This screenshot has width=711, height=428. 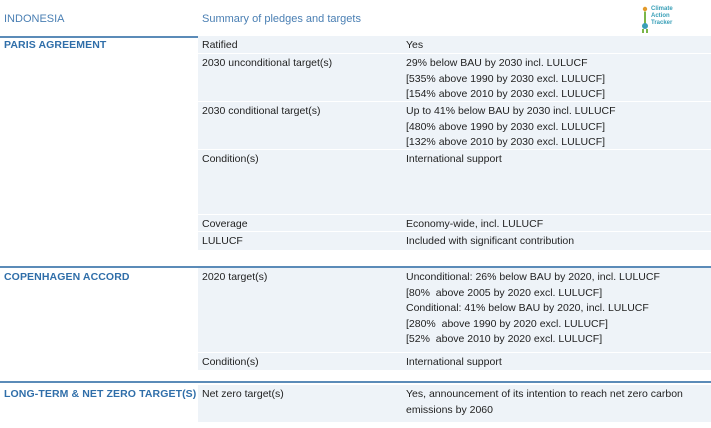 I want to click on value-line: [480% above 1990 by 2030 excl. LULUCF], so click(x=506, y=126).